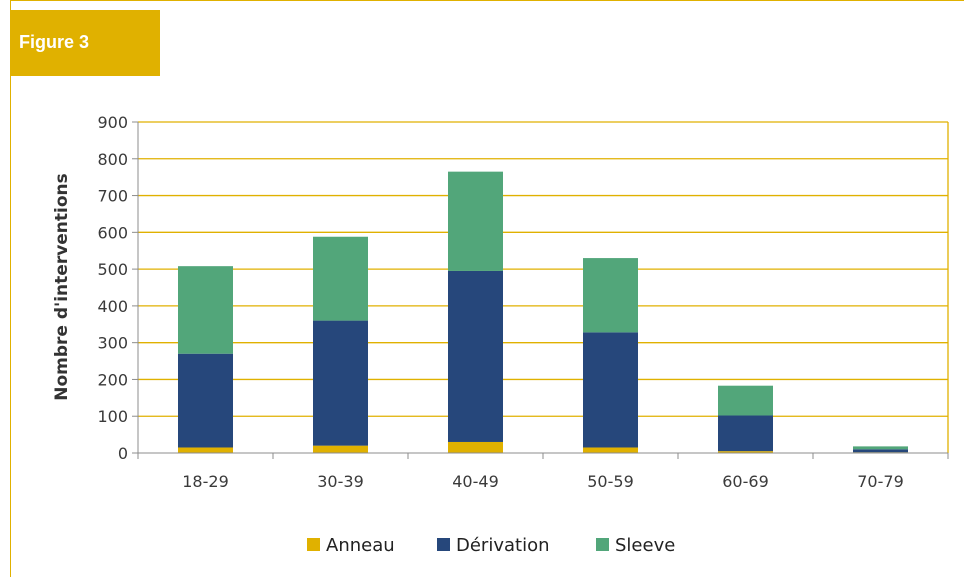 This screenshot has width=964, height=577. Describe the element at coordinates (112, 196) in the screenshot. I see `y-tick-label: 700` at that location.